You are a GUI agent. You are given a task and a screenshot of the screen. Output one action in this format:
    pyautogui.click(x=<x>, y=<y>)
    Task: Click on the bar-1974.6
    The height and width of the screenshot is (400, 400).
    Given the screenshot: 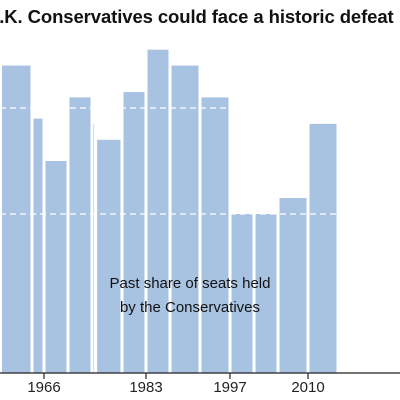 What is the action you would take?
    pyautogui.click(x=109, y=256)
    